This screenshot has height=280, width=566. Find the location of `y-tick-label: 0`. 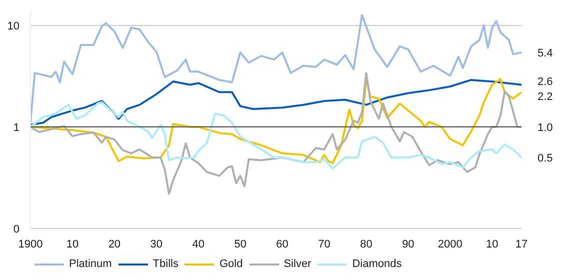

y-tick-label: 0 is located at coordinates (16, 230).